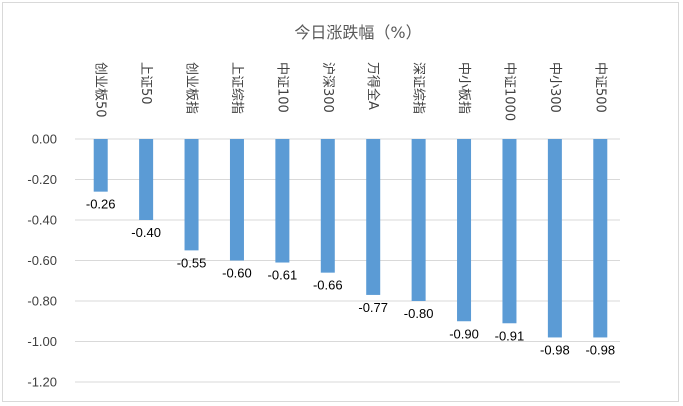 The width and height of the screenshot is (683, 406). What do you see at coordinates (146, 232) in the screenshot?
I see `data-label: -0.40` at bounding box center [146, 232].